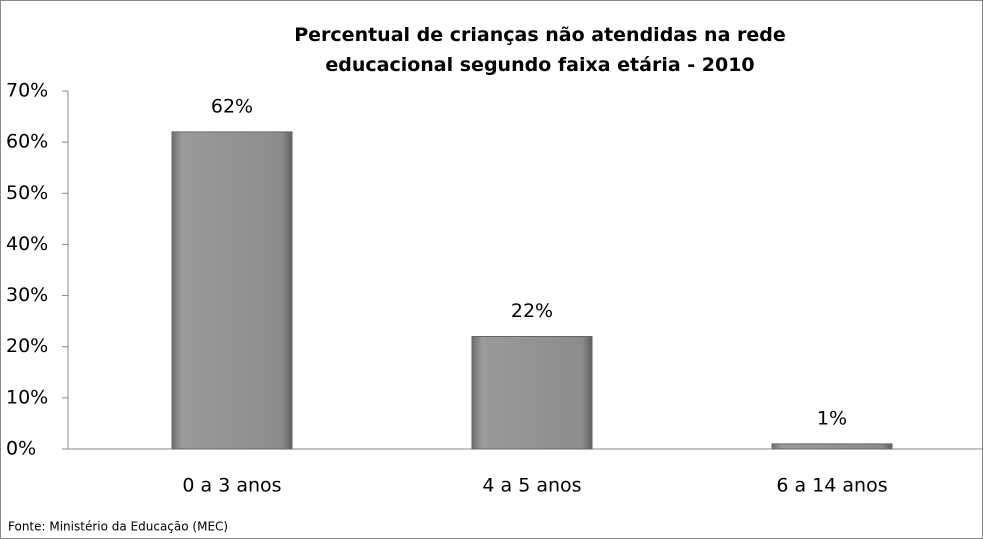 This screenshot has height=539, width=983. I want to click on value-label: 62%, so click(232, 106).